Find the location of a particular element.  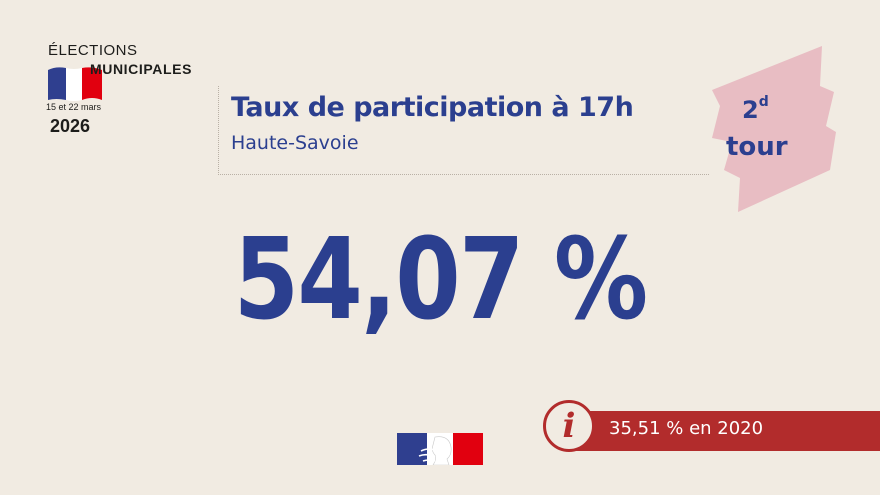

department-name: Haute-Savoie is located at coordinates (295, 143).